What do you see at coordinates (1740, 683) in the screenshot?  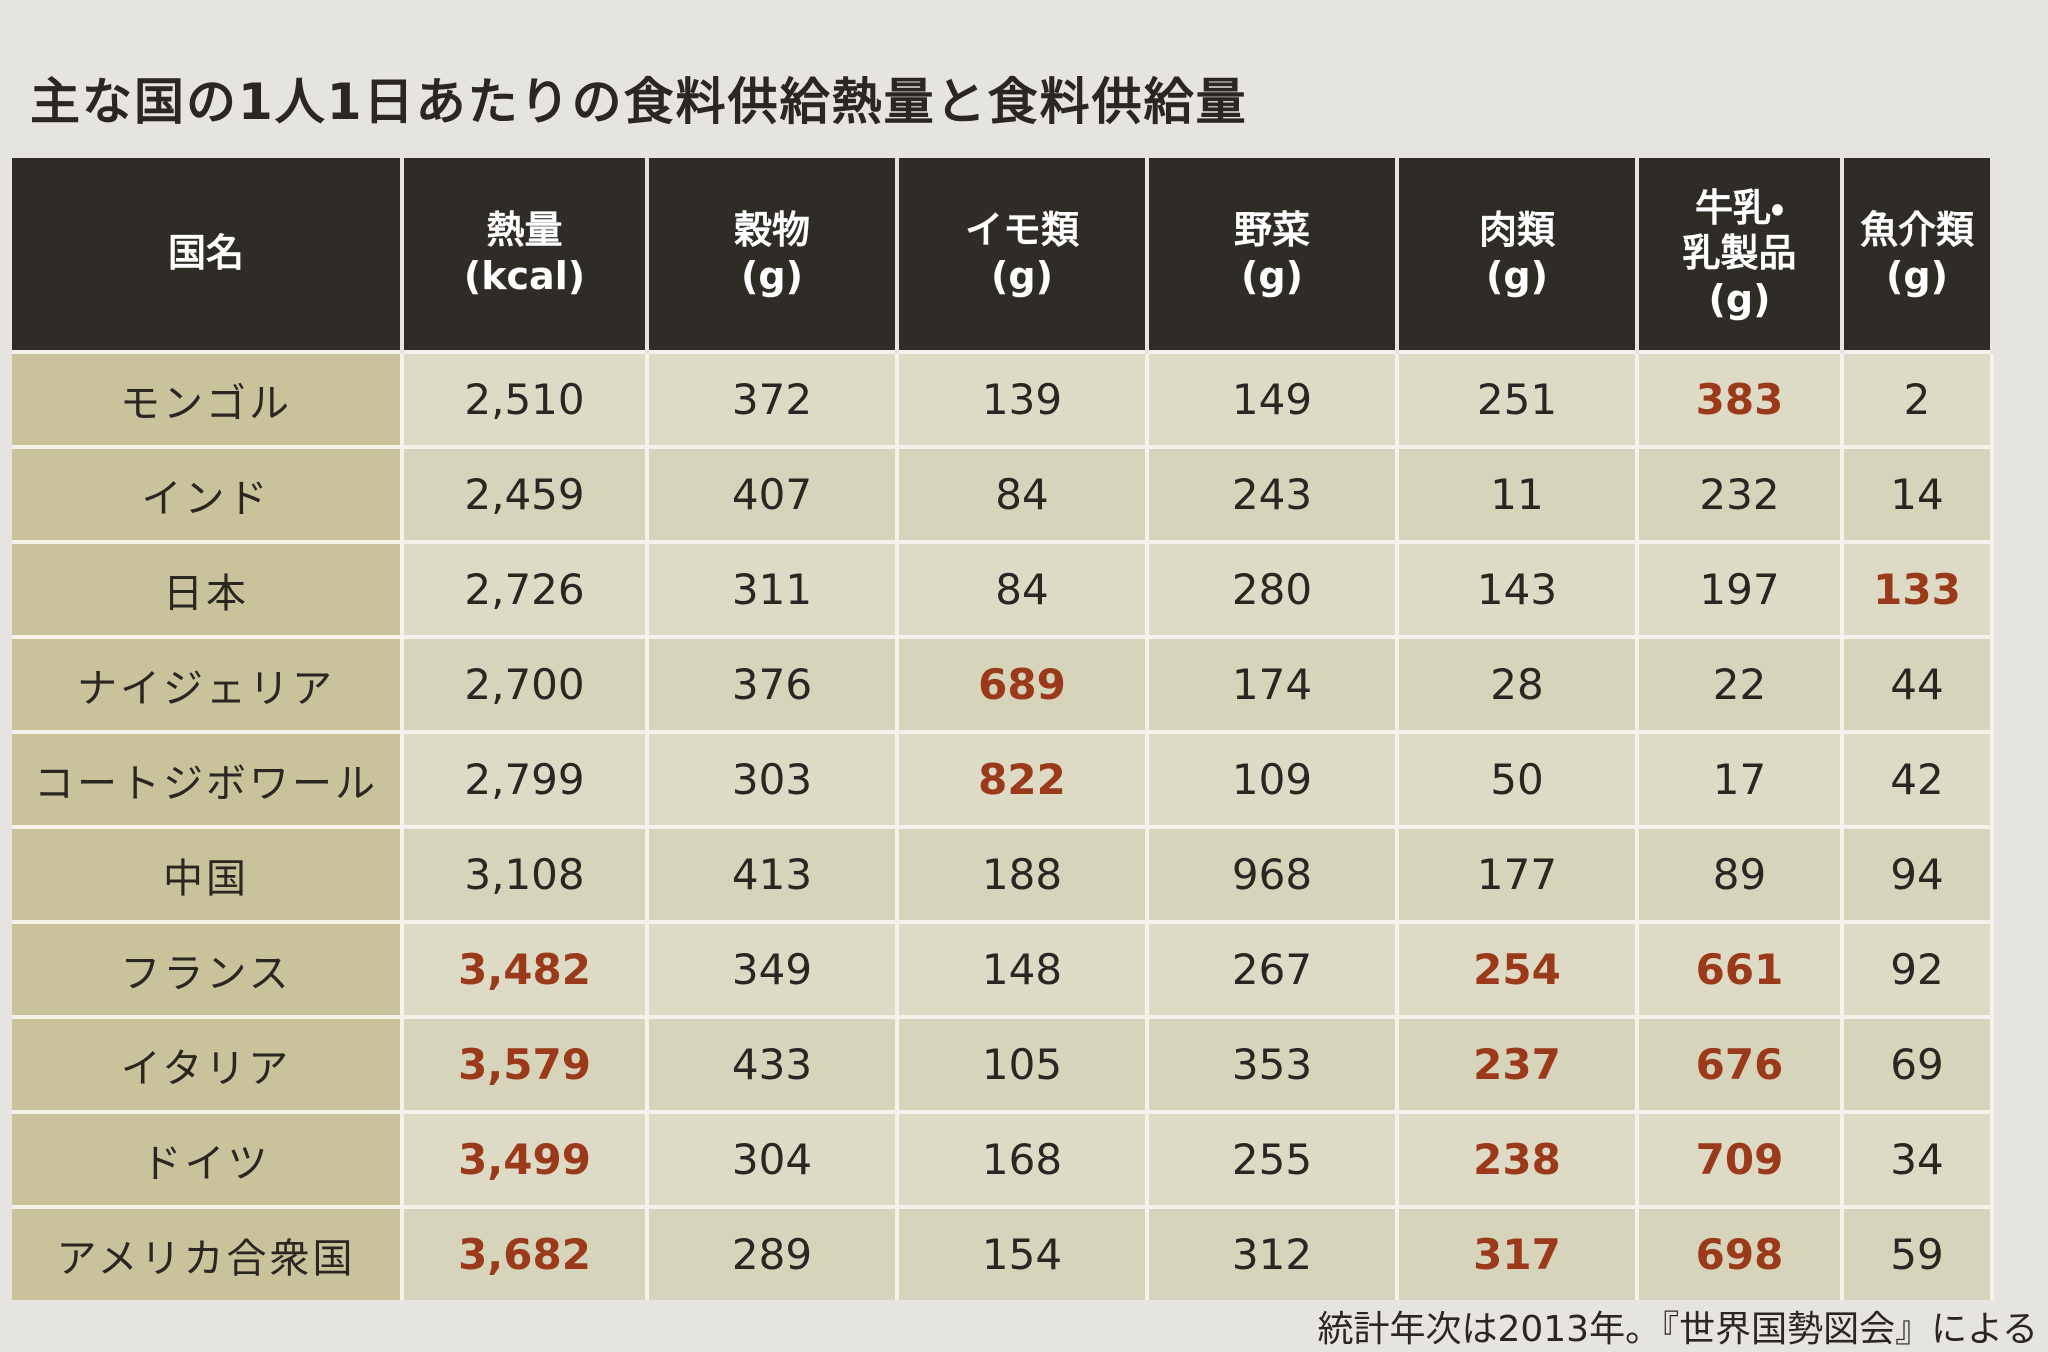 I see `cell-value: 22` at bounding box center [1740, 683].